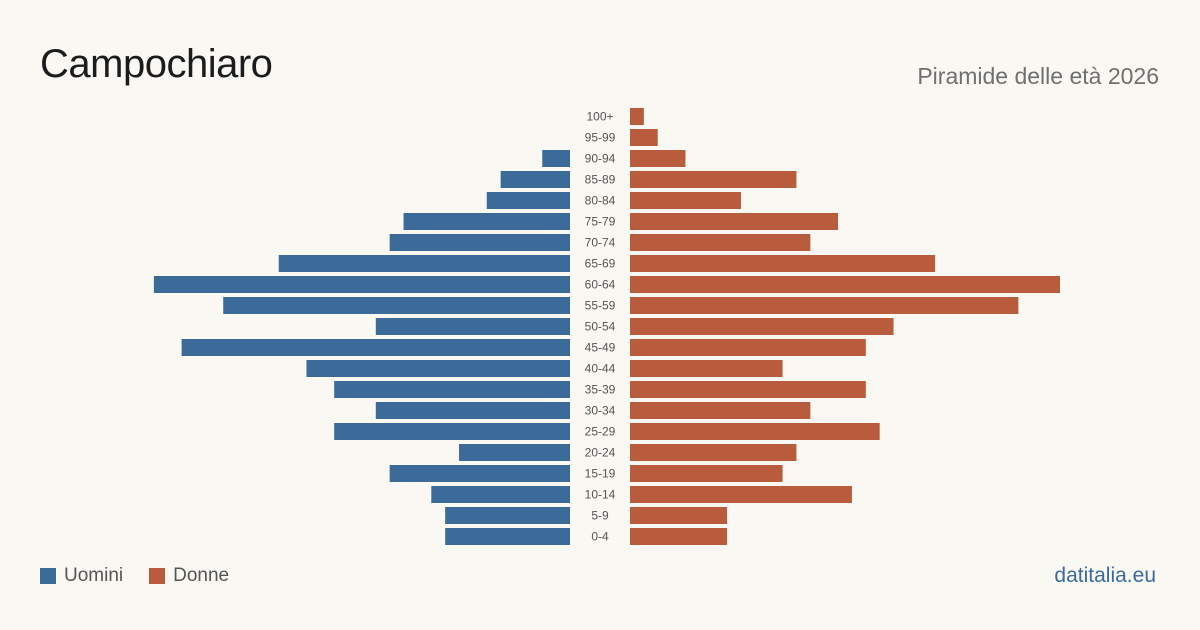 This screenshot has height=630, width=1200. Describe the element at coordinates (600, 159) in the screenshot. I see `age-label-90-94: 90-94` at that location.